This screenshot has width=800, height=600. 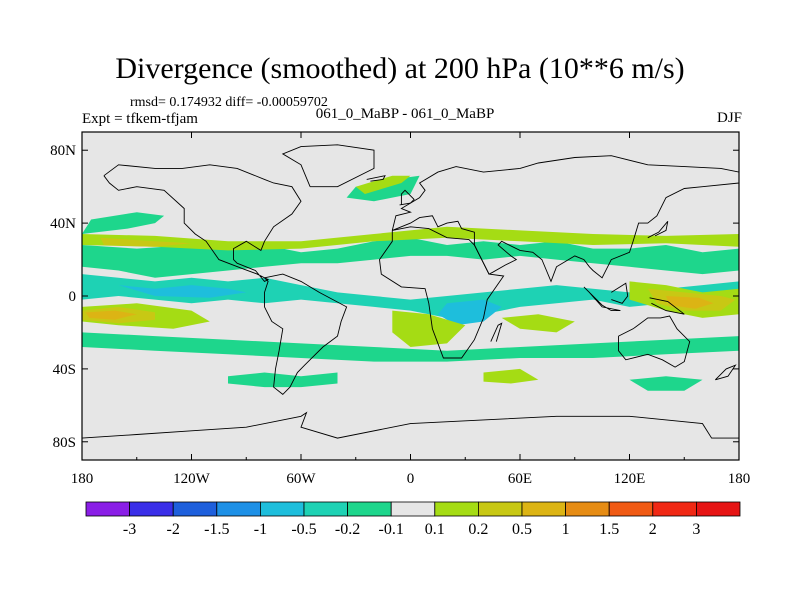 I want to click on x-tick-label: 60W, so click(x=301, y=479).